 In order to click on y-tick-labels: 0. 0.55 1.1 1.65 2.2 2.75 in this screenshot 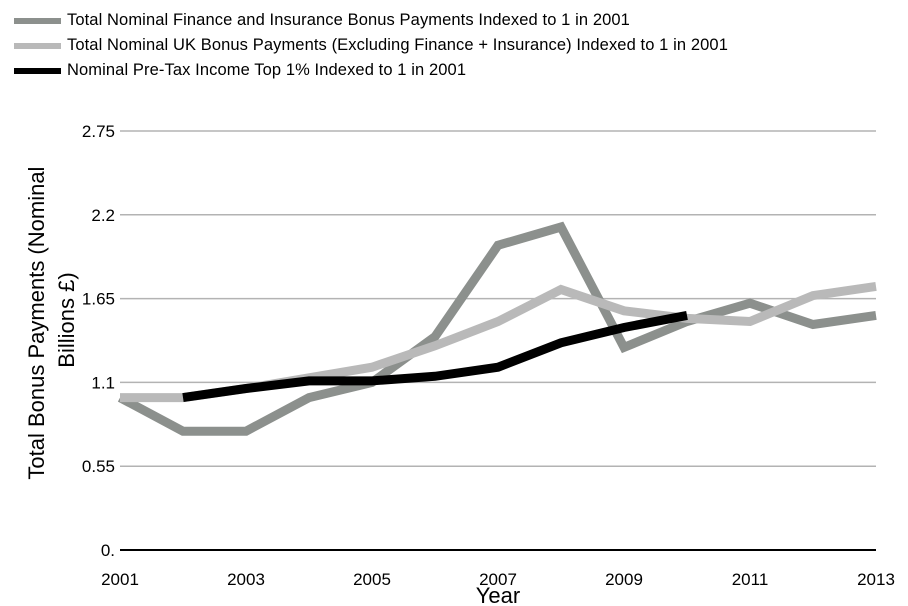, I will do `click(98, 341)`.